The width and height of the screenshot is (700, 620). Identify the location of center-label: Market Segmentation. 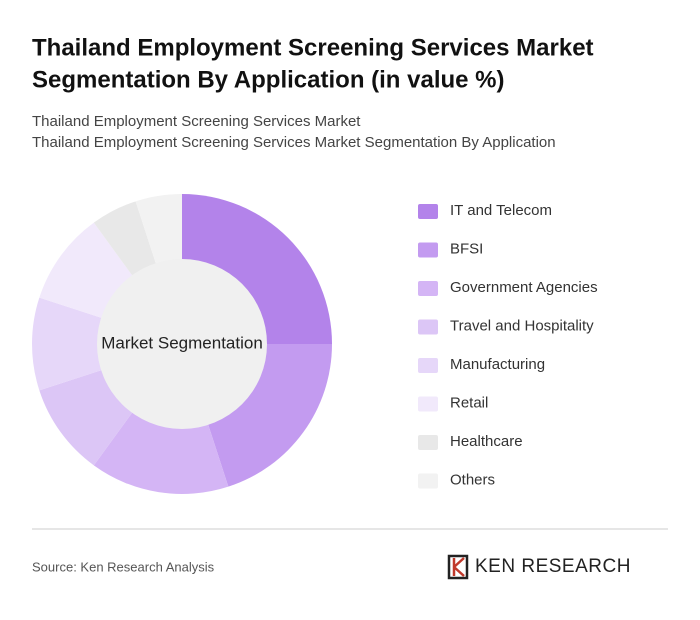
(182, 342).